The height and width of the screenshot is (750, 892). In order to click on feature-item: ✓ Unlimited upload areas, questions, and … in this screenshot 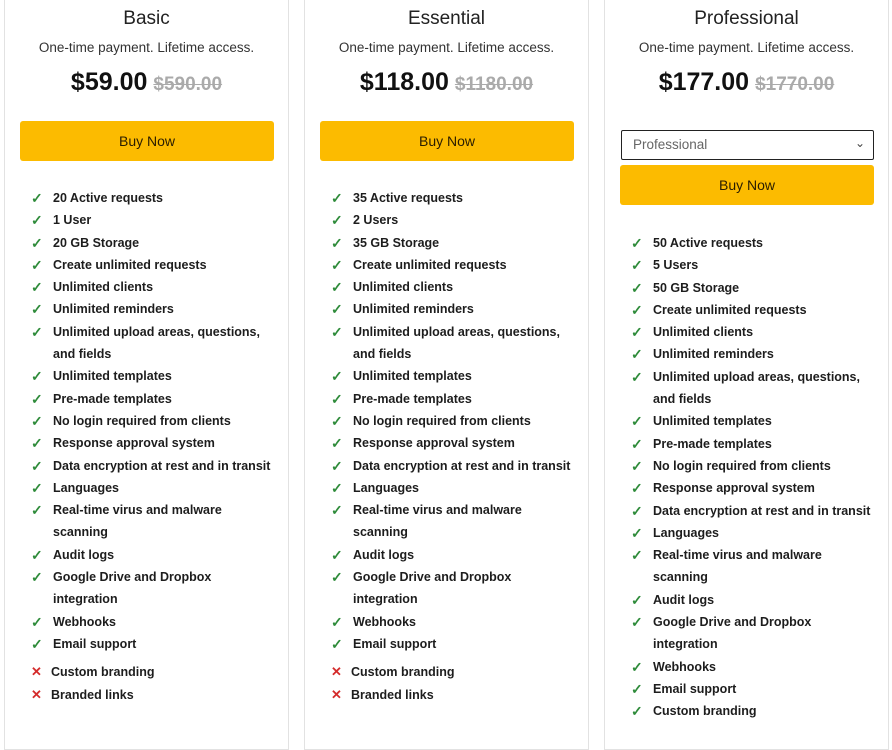, I will do `click(751, 388)`.